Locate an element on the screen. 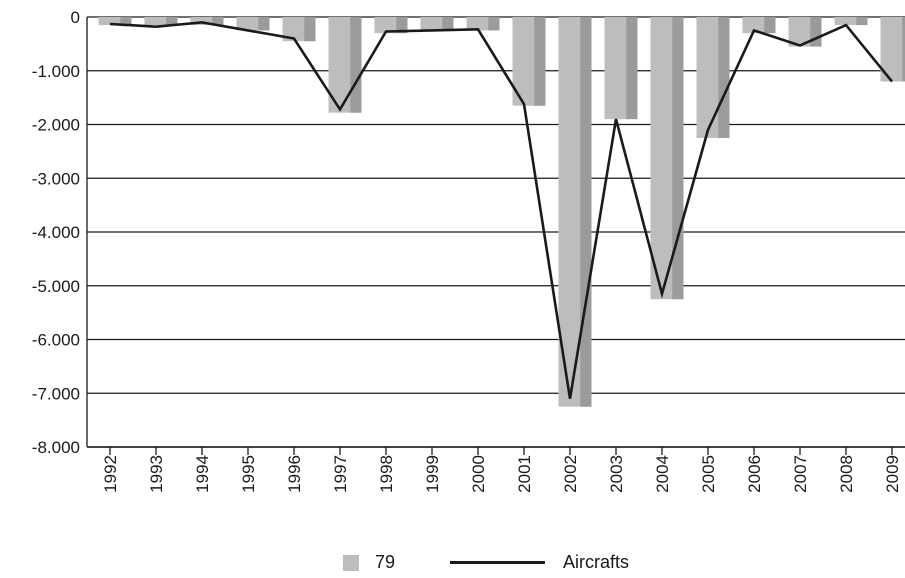 Image resolution: width=905 pixels, height=578 pixels. y-tick-label: -5.000 is located at coordinates (56, 286).